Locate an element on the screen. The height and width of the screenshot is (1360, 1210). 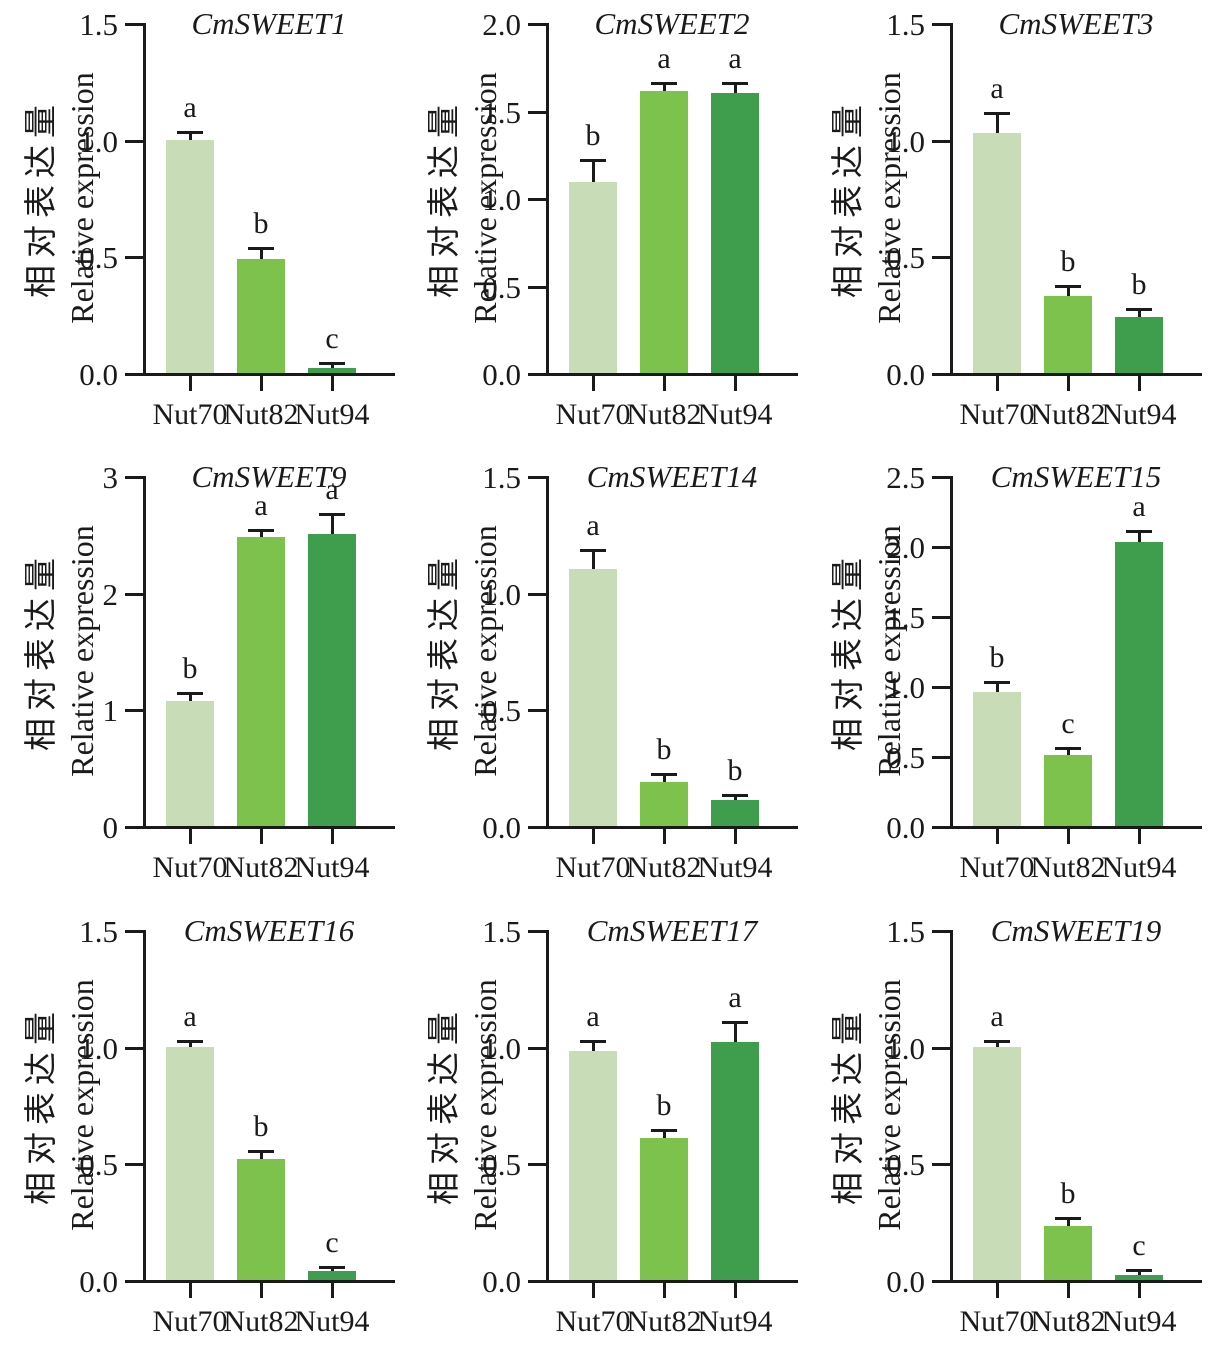
chart-title: CmSWEET19 is located at coordinates (1076, 930).